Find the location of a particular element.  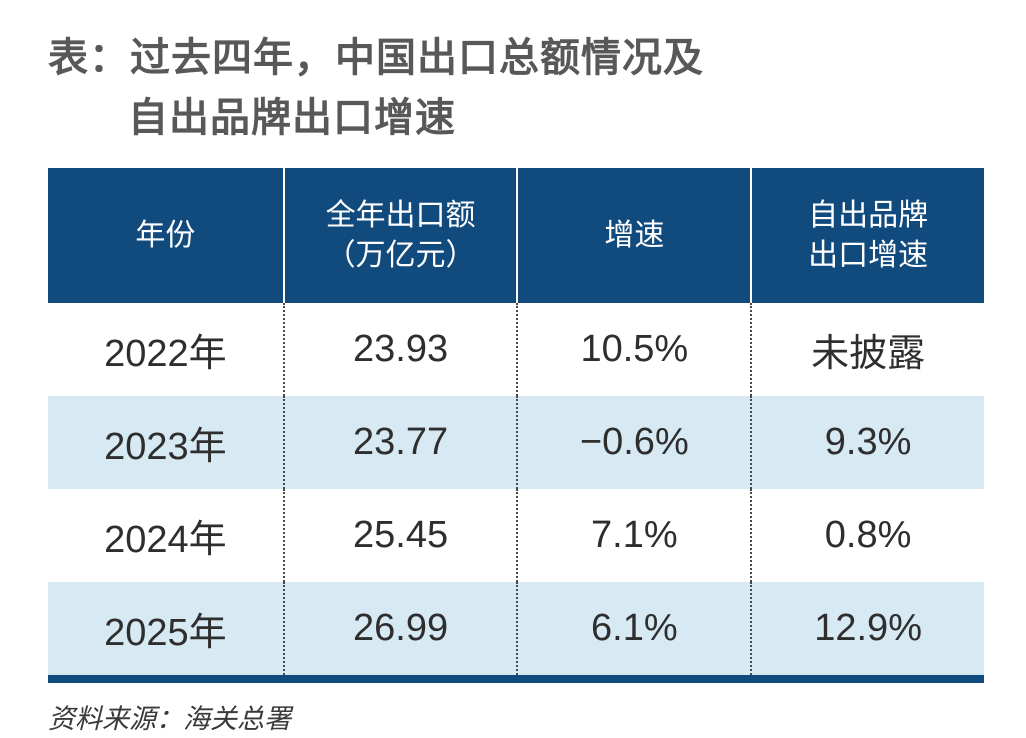

header-cell-own-brand-growth: 自出品牌 出口增速 is located at coordinates (867, 235).